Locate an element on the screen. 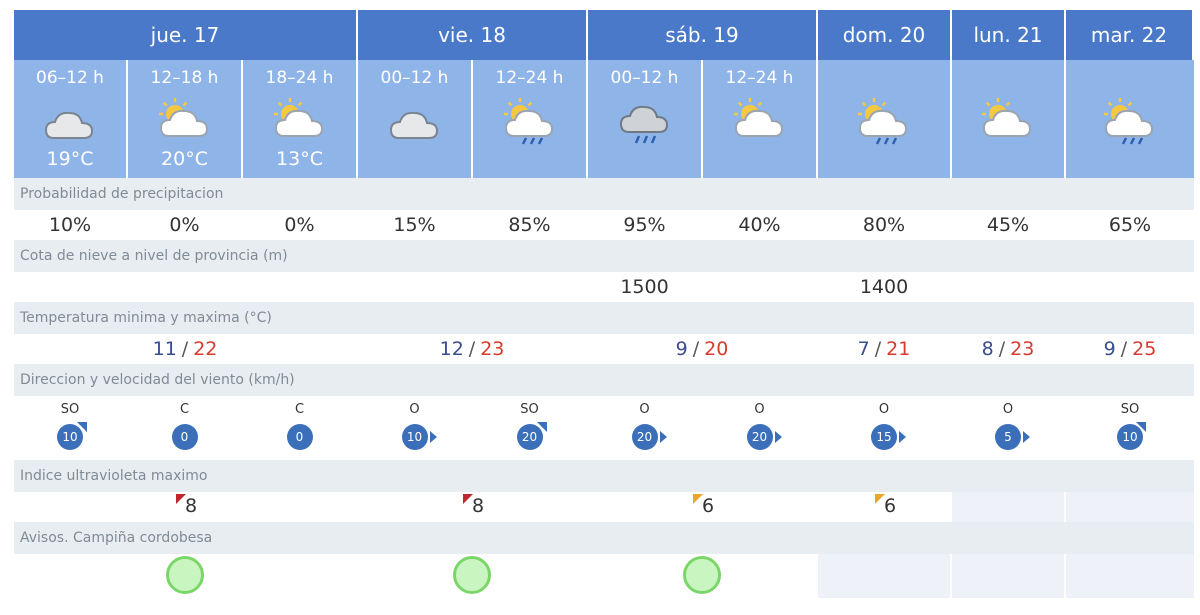 The height and width of the screenshot is (615, 1200). temperature-range: 11/22 is located at coordinates (186, 349).